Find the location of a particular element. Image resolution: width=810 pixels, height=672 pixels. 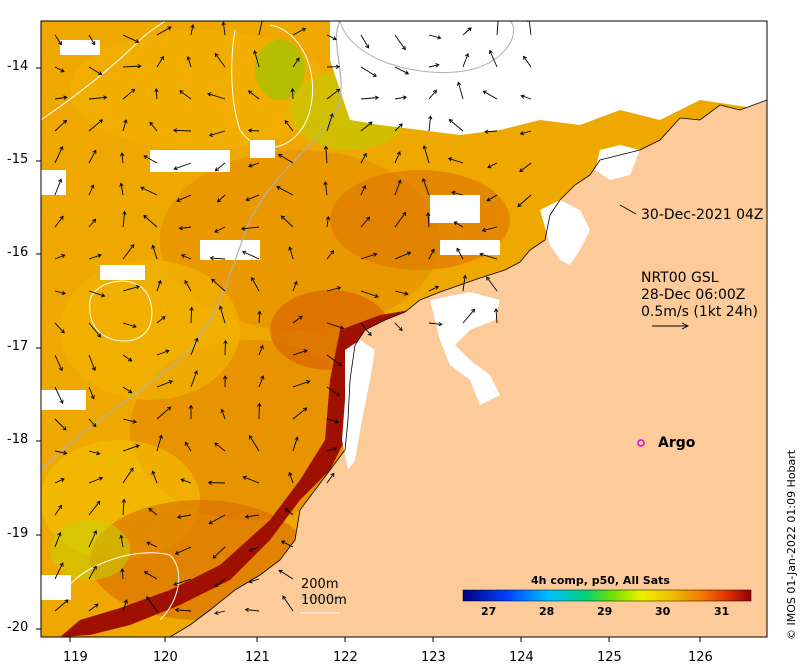

x-tick-label: 119 is located at coordinates (75, 657).